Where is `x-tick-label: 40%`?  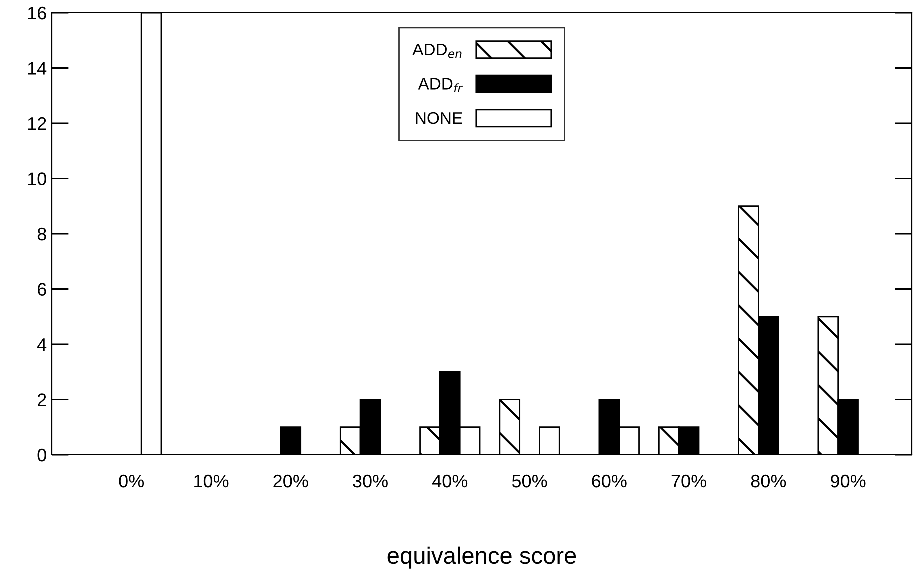
x-tick-label: 40% is located at coordinates (450, 481).